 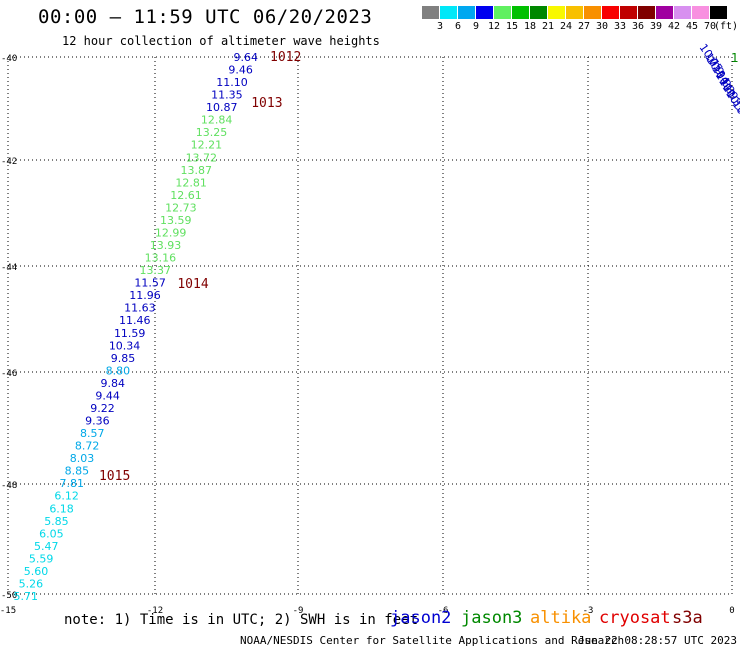 I want to click on swh-value-label: 8.85, so click(x=77, y=471).